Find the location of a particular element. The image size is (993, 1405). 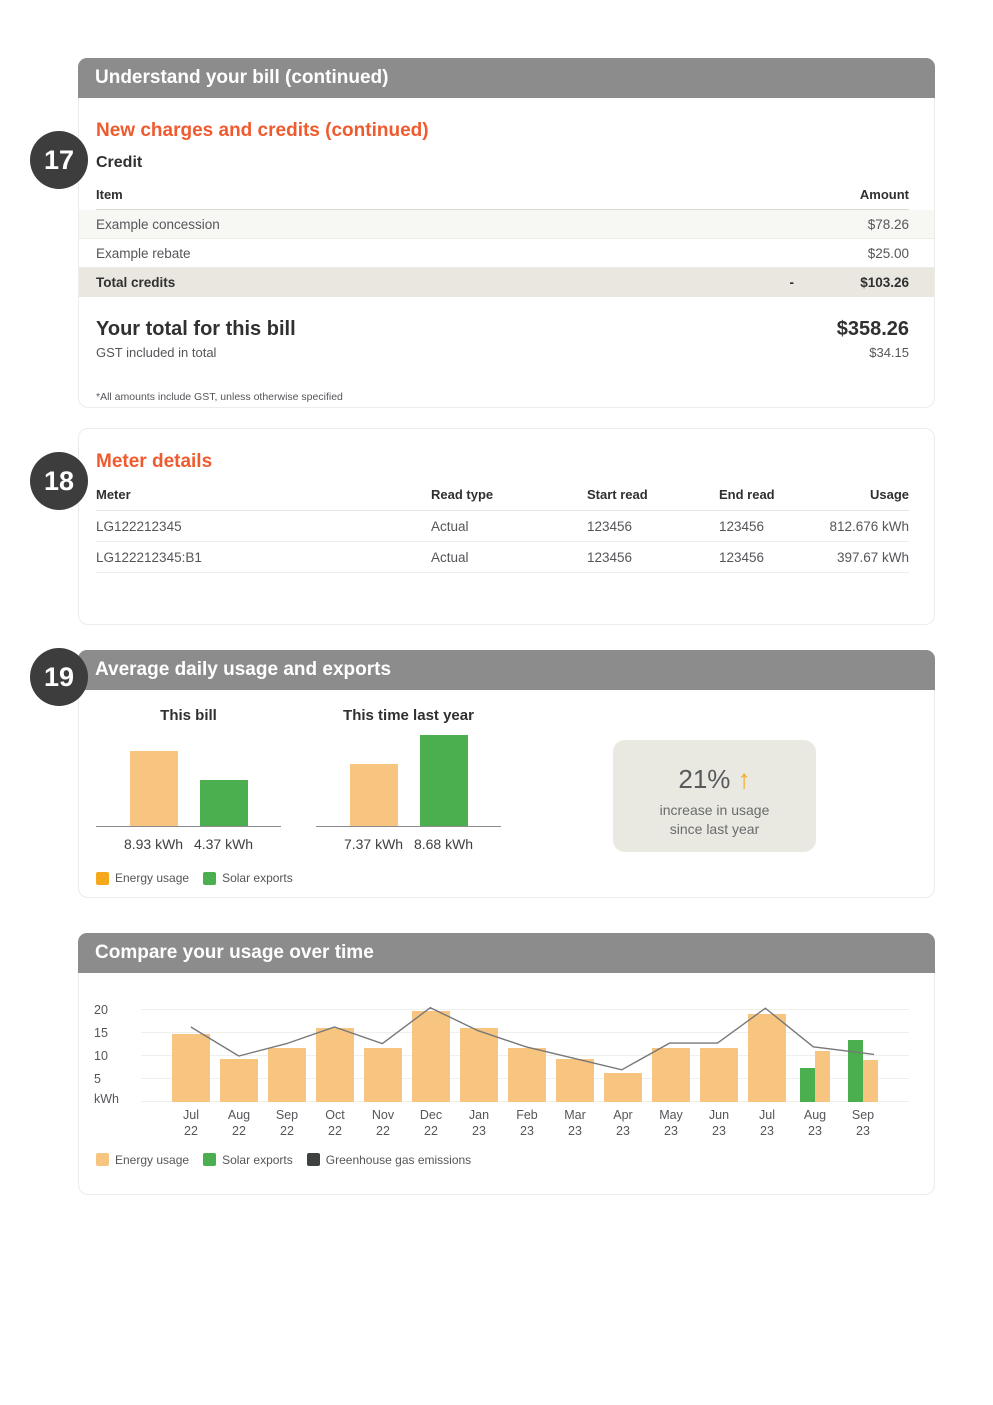

bar-value-label: 7.37 kWh is located at coordinates (373, 844).